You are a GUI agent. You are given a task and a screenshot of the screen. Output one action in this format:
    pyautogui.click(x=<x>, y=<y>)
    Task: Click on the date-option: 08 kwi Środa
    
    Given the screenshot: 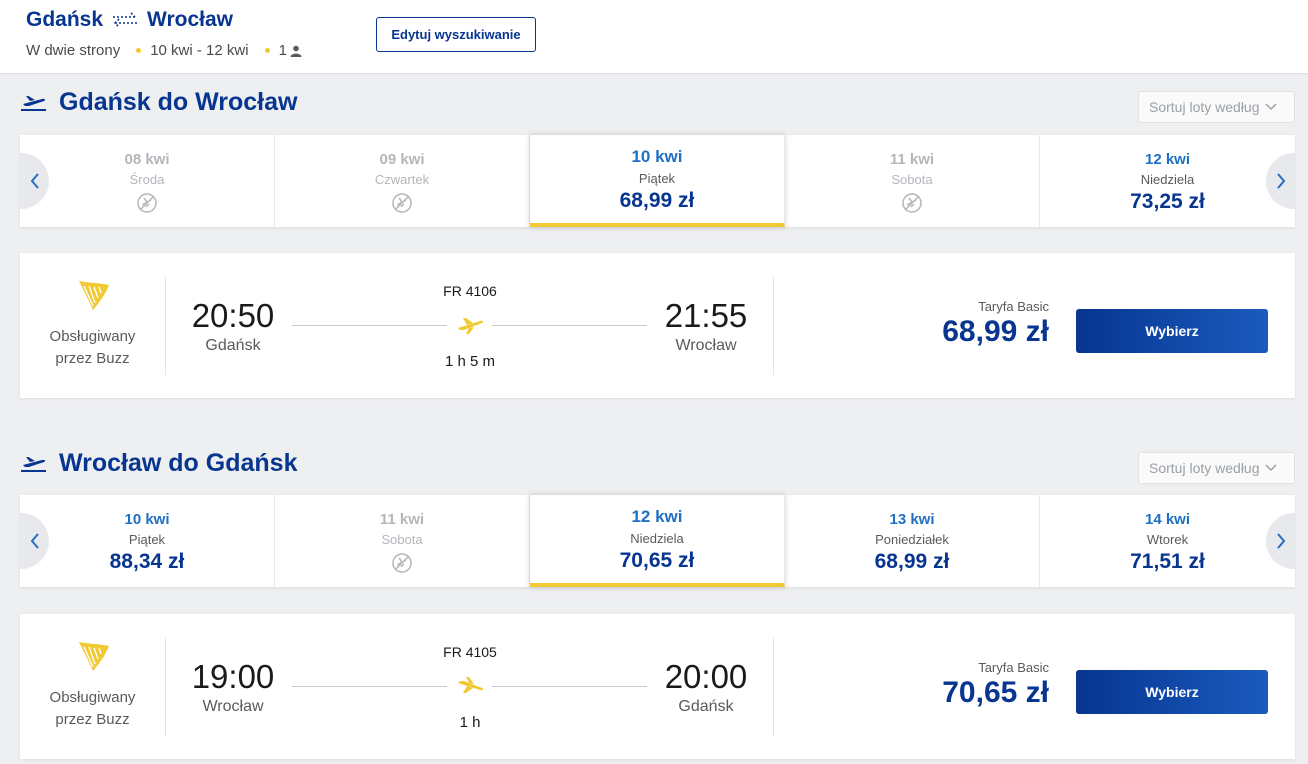 What is the action you would take?
    pyautogui.click(x=147, y=181)
    